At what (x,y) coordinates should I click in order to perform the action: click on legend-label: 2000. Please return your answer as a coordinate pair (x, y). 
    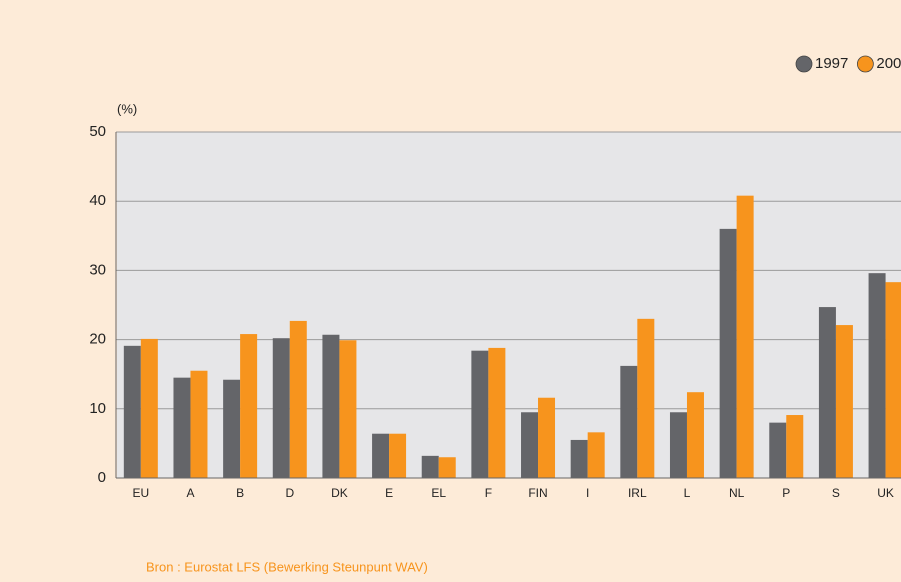
    Looking at the image, I should click on (888, 63).